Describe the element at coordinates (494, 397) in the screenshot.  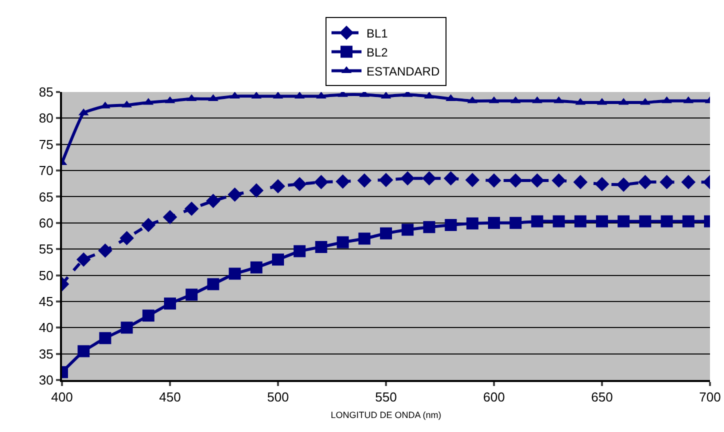
I see `x-tick-label: 600` at that location.